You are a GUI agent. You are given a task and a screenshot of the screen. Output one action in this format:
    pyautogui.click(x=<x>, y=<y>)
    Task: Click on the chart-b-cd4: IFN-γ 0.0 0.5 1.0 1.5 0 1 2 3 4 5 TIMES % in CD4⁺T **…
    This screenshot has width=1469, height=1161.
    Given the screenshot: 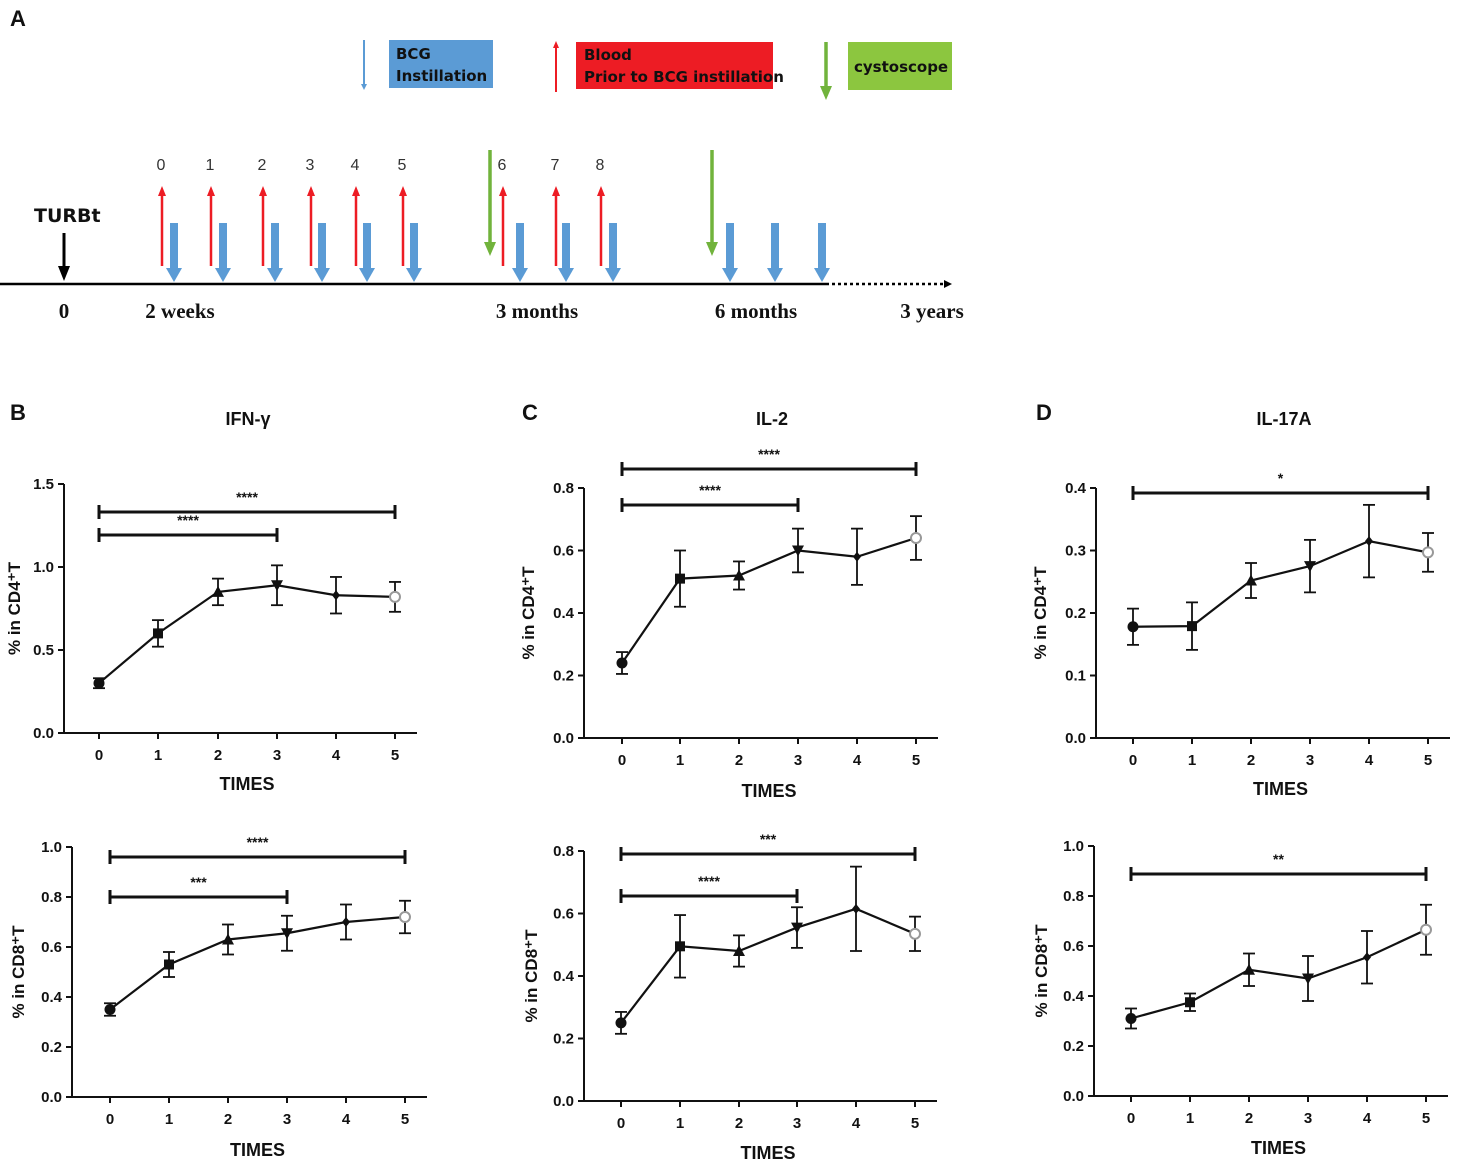 What is the action you would take?
    pyautogui.click(x=211, y=601)
    